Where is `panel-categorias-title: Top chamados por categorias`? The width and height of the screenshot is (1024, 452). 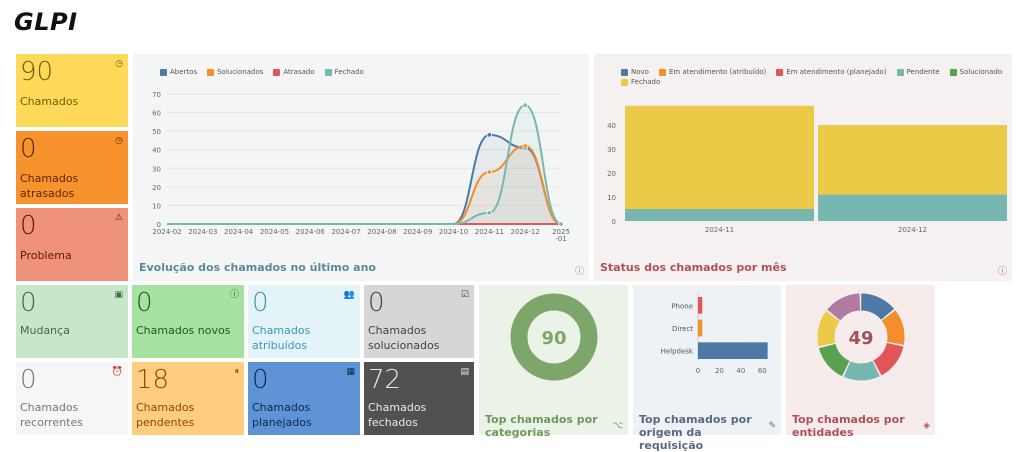 panel-categorias-title: Top chamados por categorias is located at coordinates (541, 426).